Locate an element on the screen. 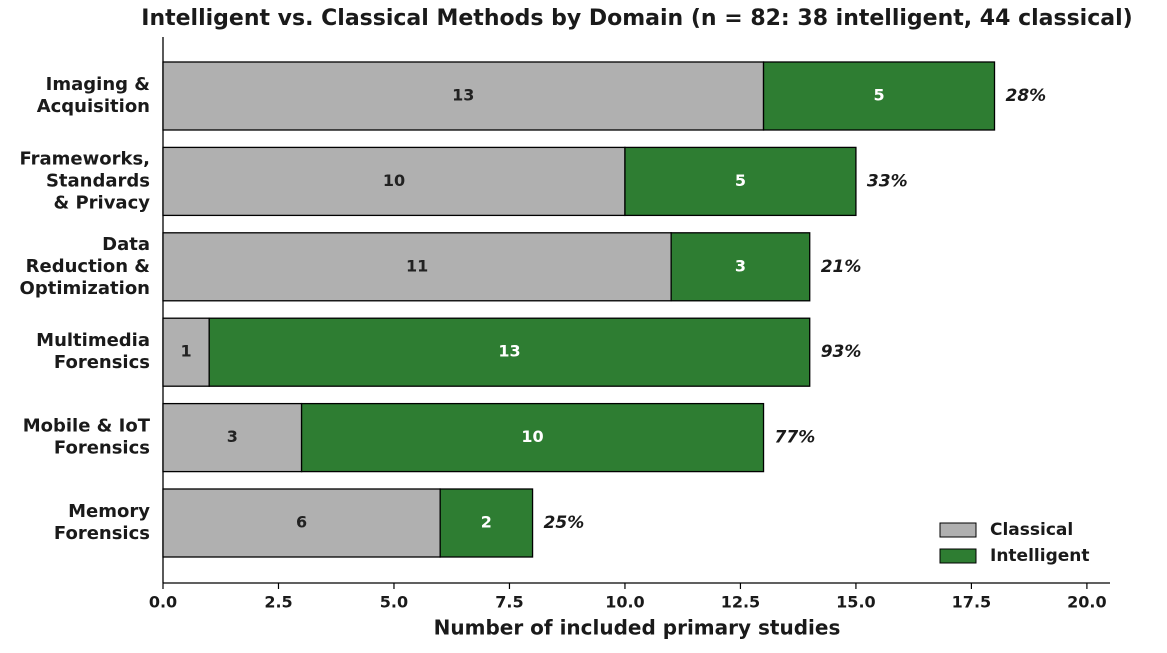  bar-value-label: 1 is located at coordinates (186, 351).